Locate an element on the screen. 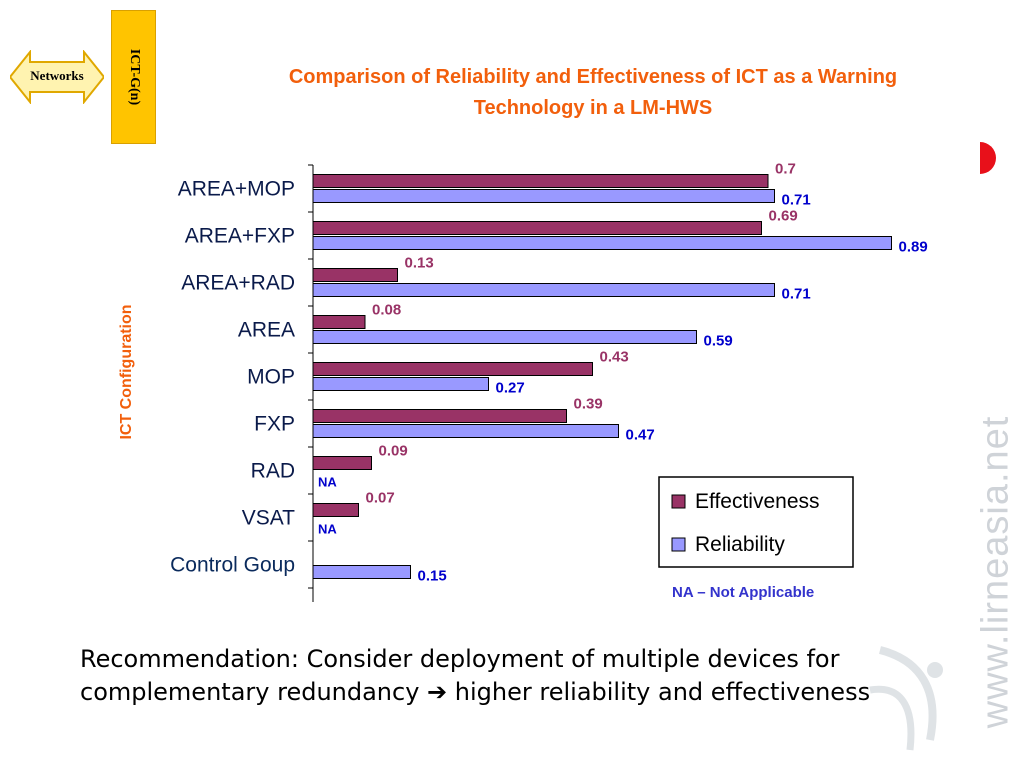 Image resolution: width=1024 pixels, height=768 pixels. recommendation-part-2: higher reliability and effectiveness is located at coordinates (659, 692).